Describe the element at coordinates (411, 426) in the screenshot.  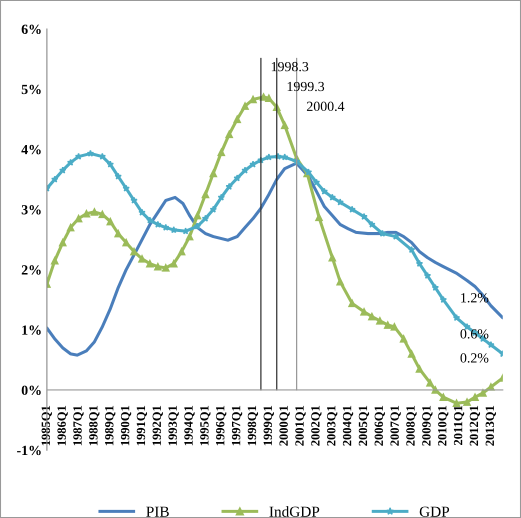
I see `x-tick-label: 2008Q1` at that location.